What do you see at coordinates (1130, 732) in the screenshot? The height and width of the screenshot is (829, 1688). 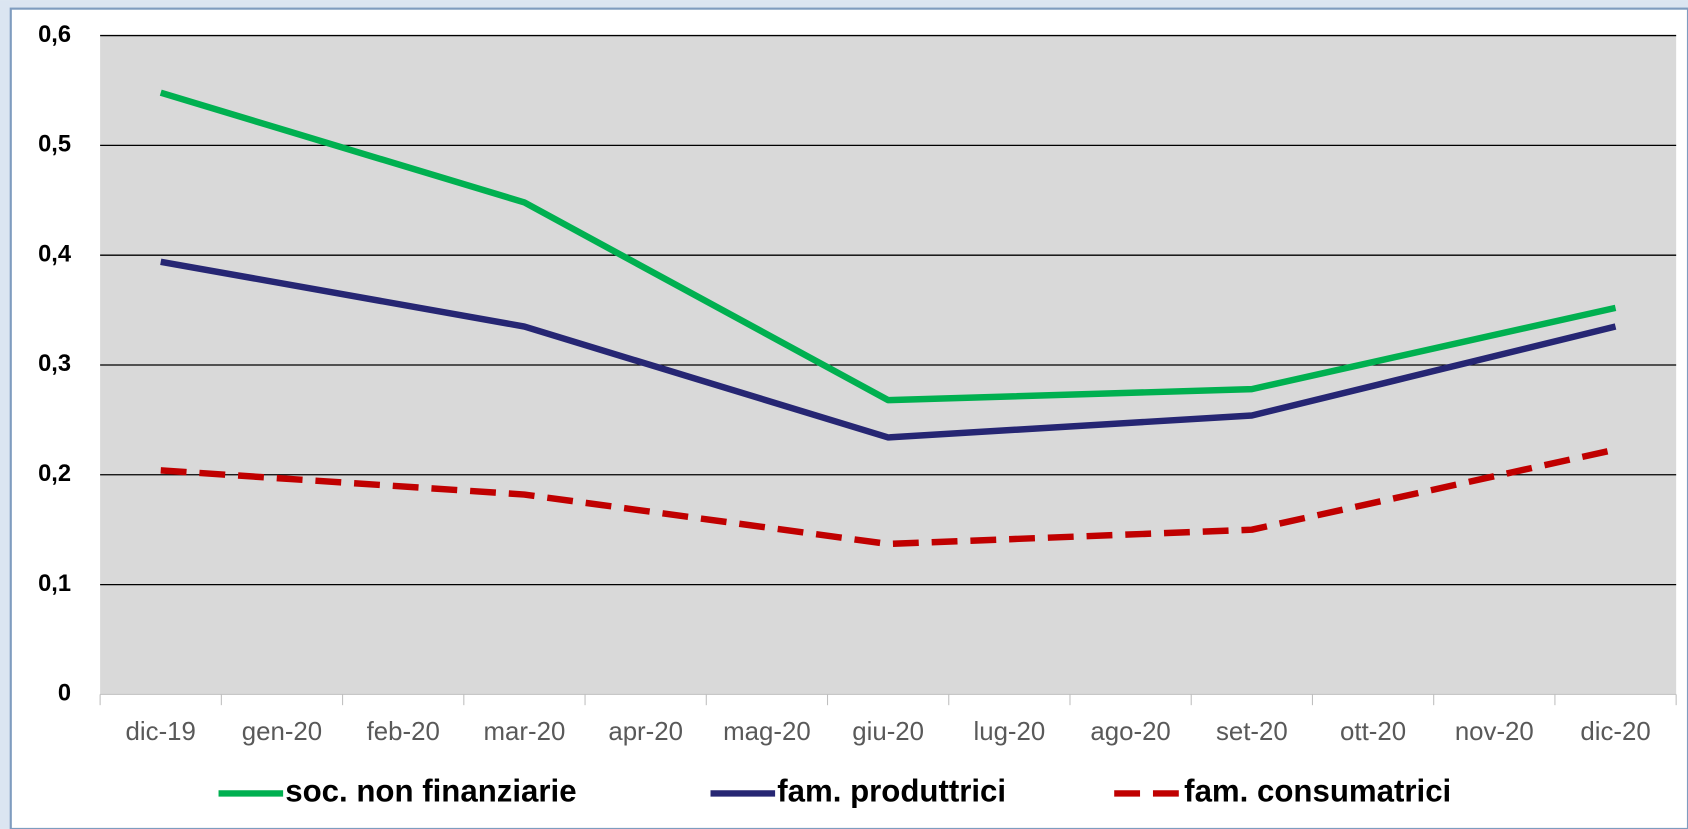 I see `x-tick-label: ago-20` at bounding box center [1130, 732].